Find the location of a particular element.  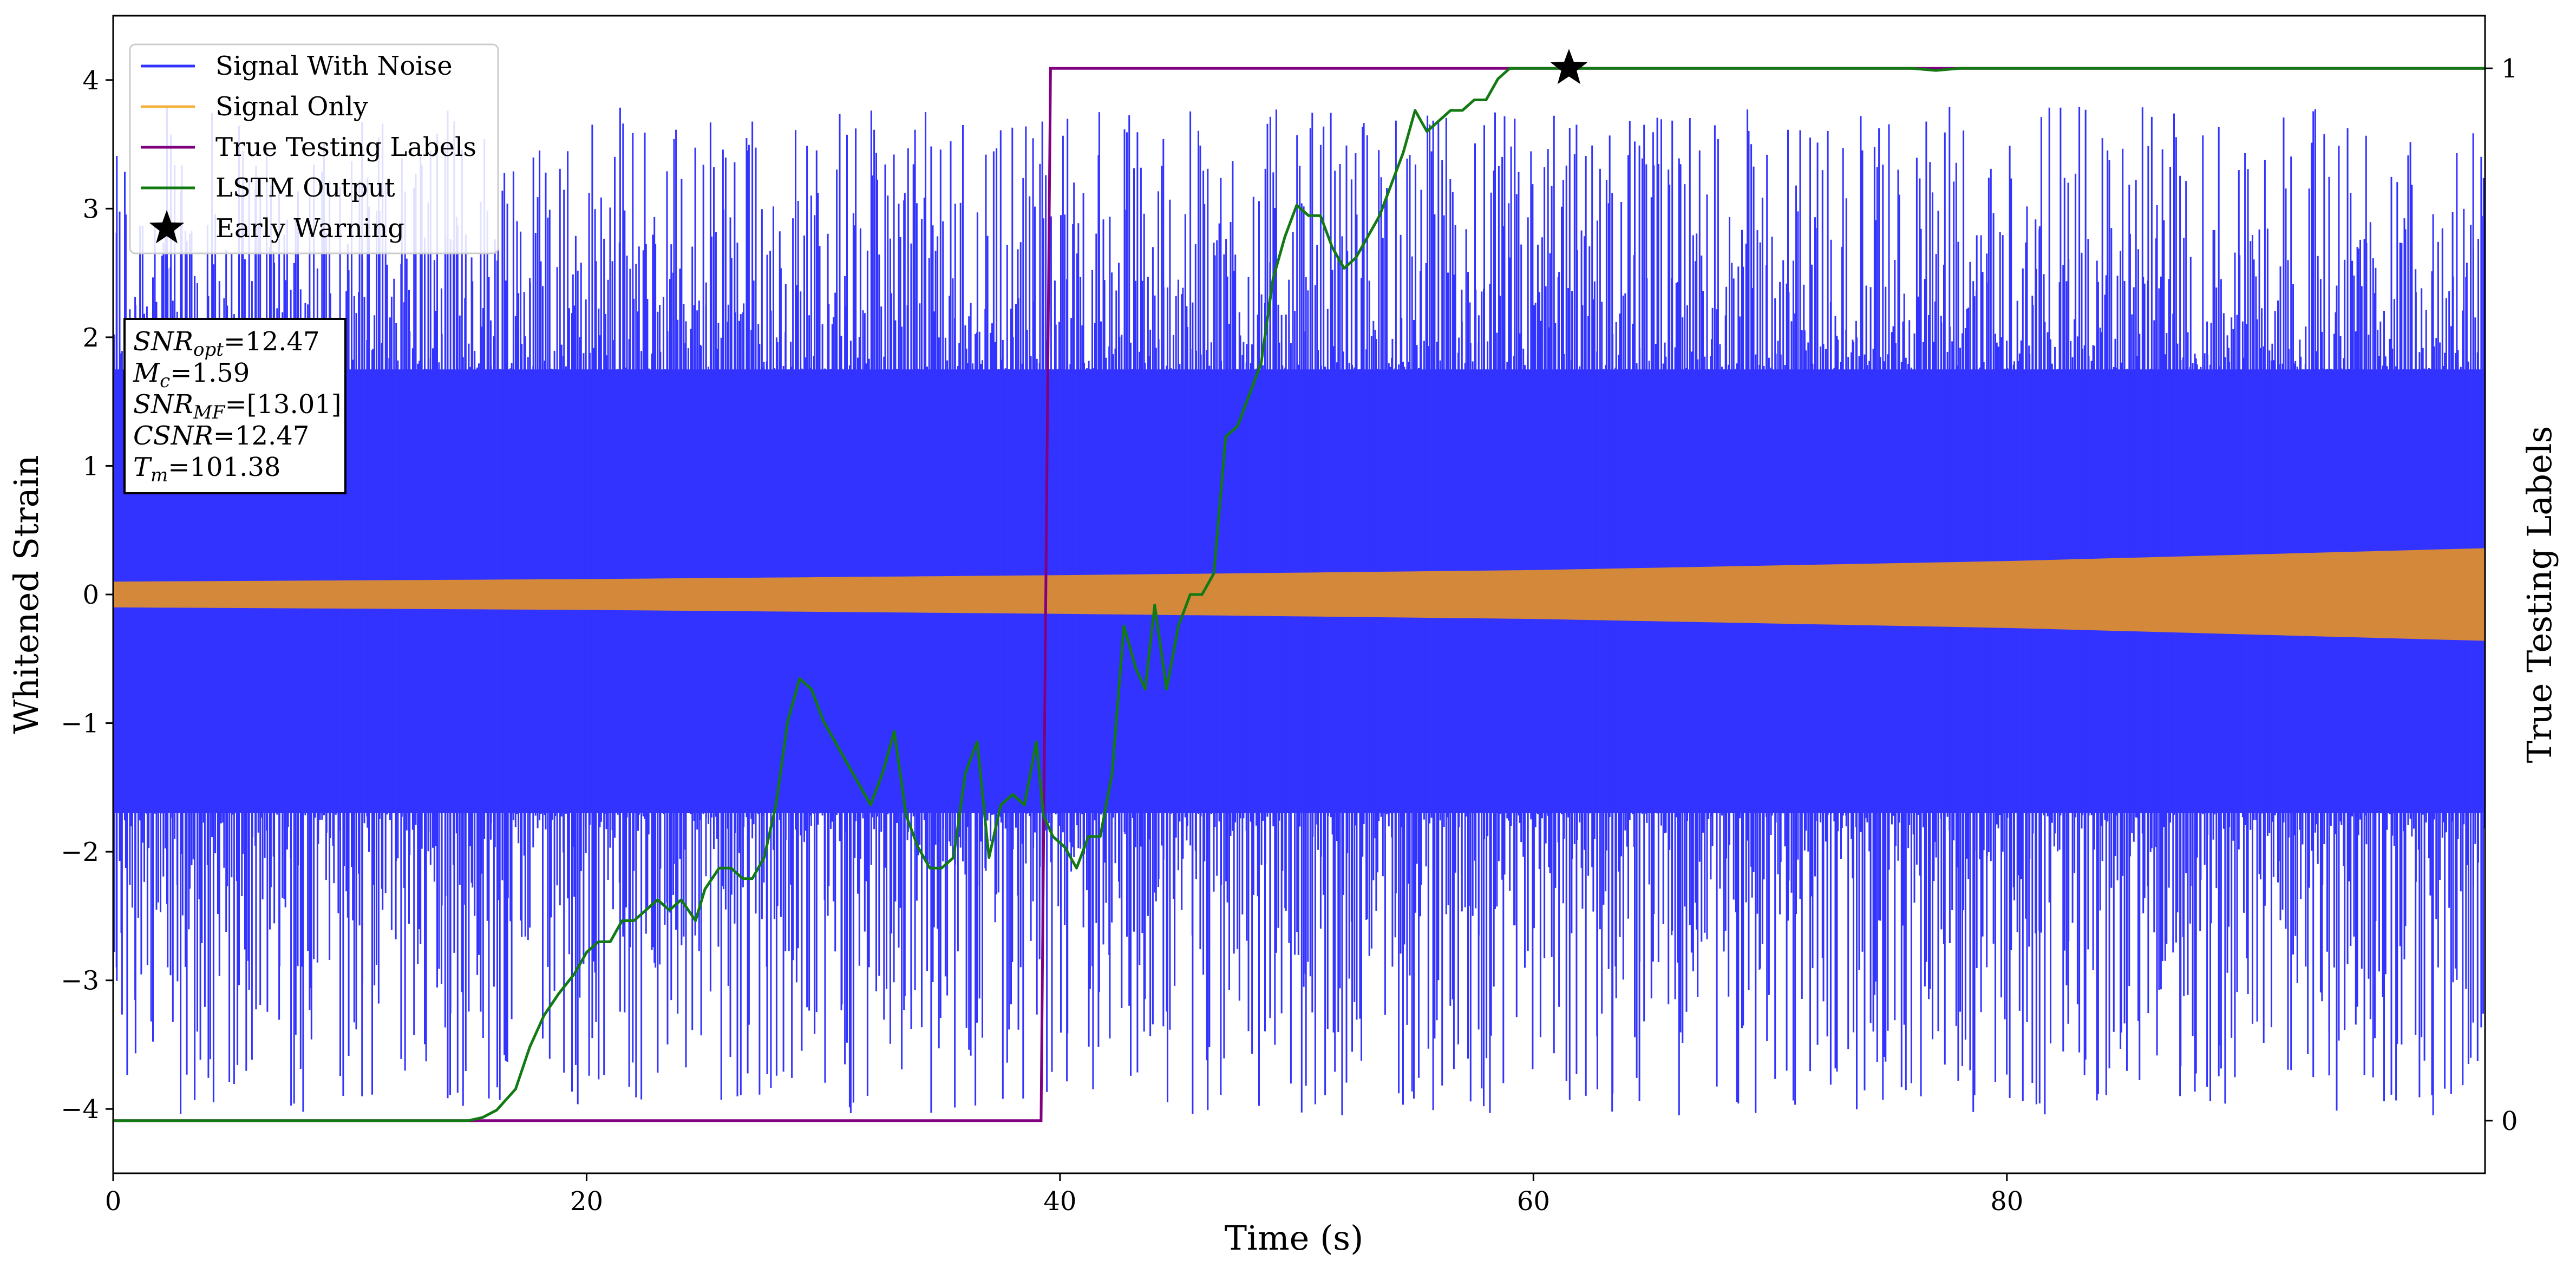

legend-label: Early Warning is located at coordinates (309, 228).